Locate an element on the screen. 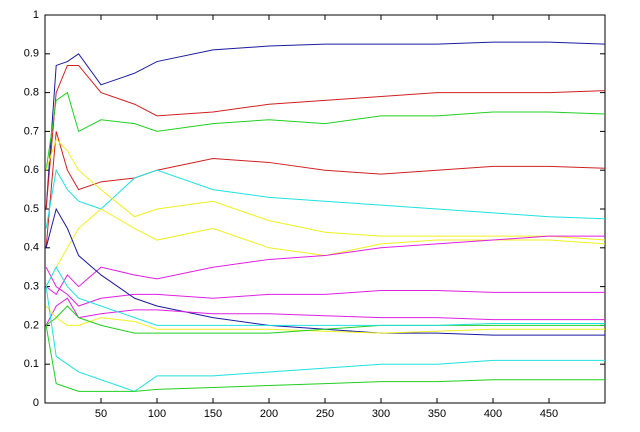  x-tick-label: 250 is located at coordinates (325, 414).